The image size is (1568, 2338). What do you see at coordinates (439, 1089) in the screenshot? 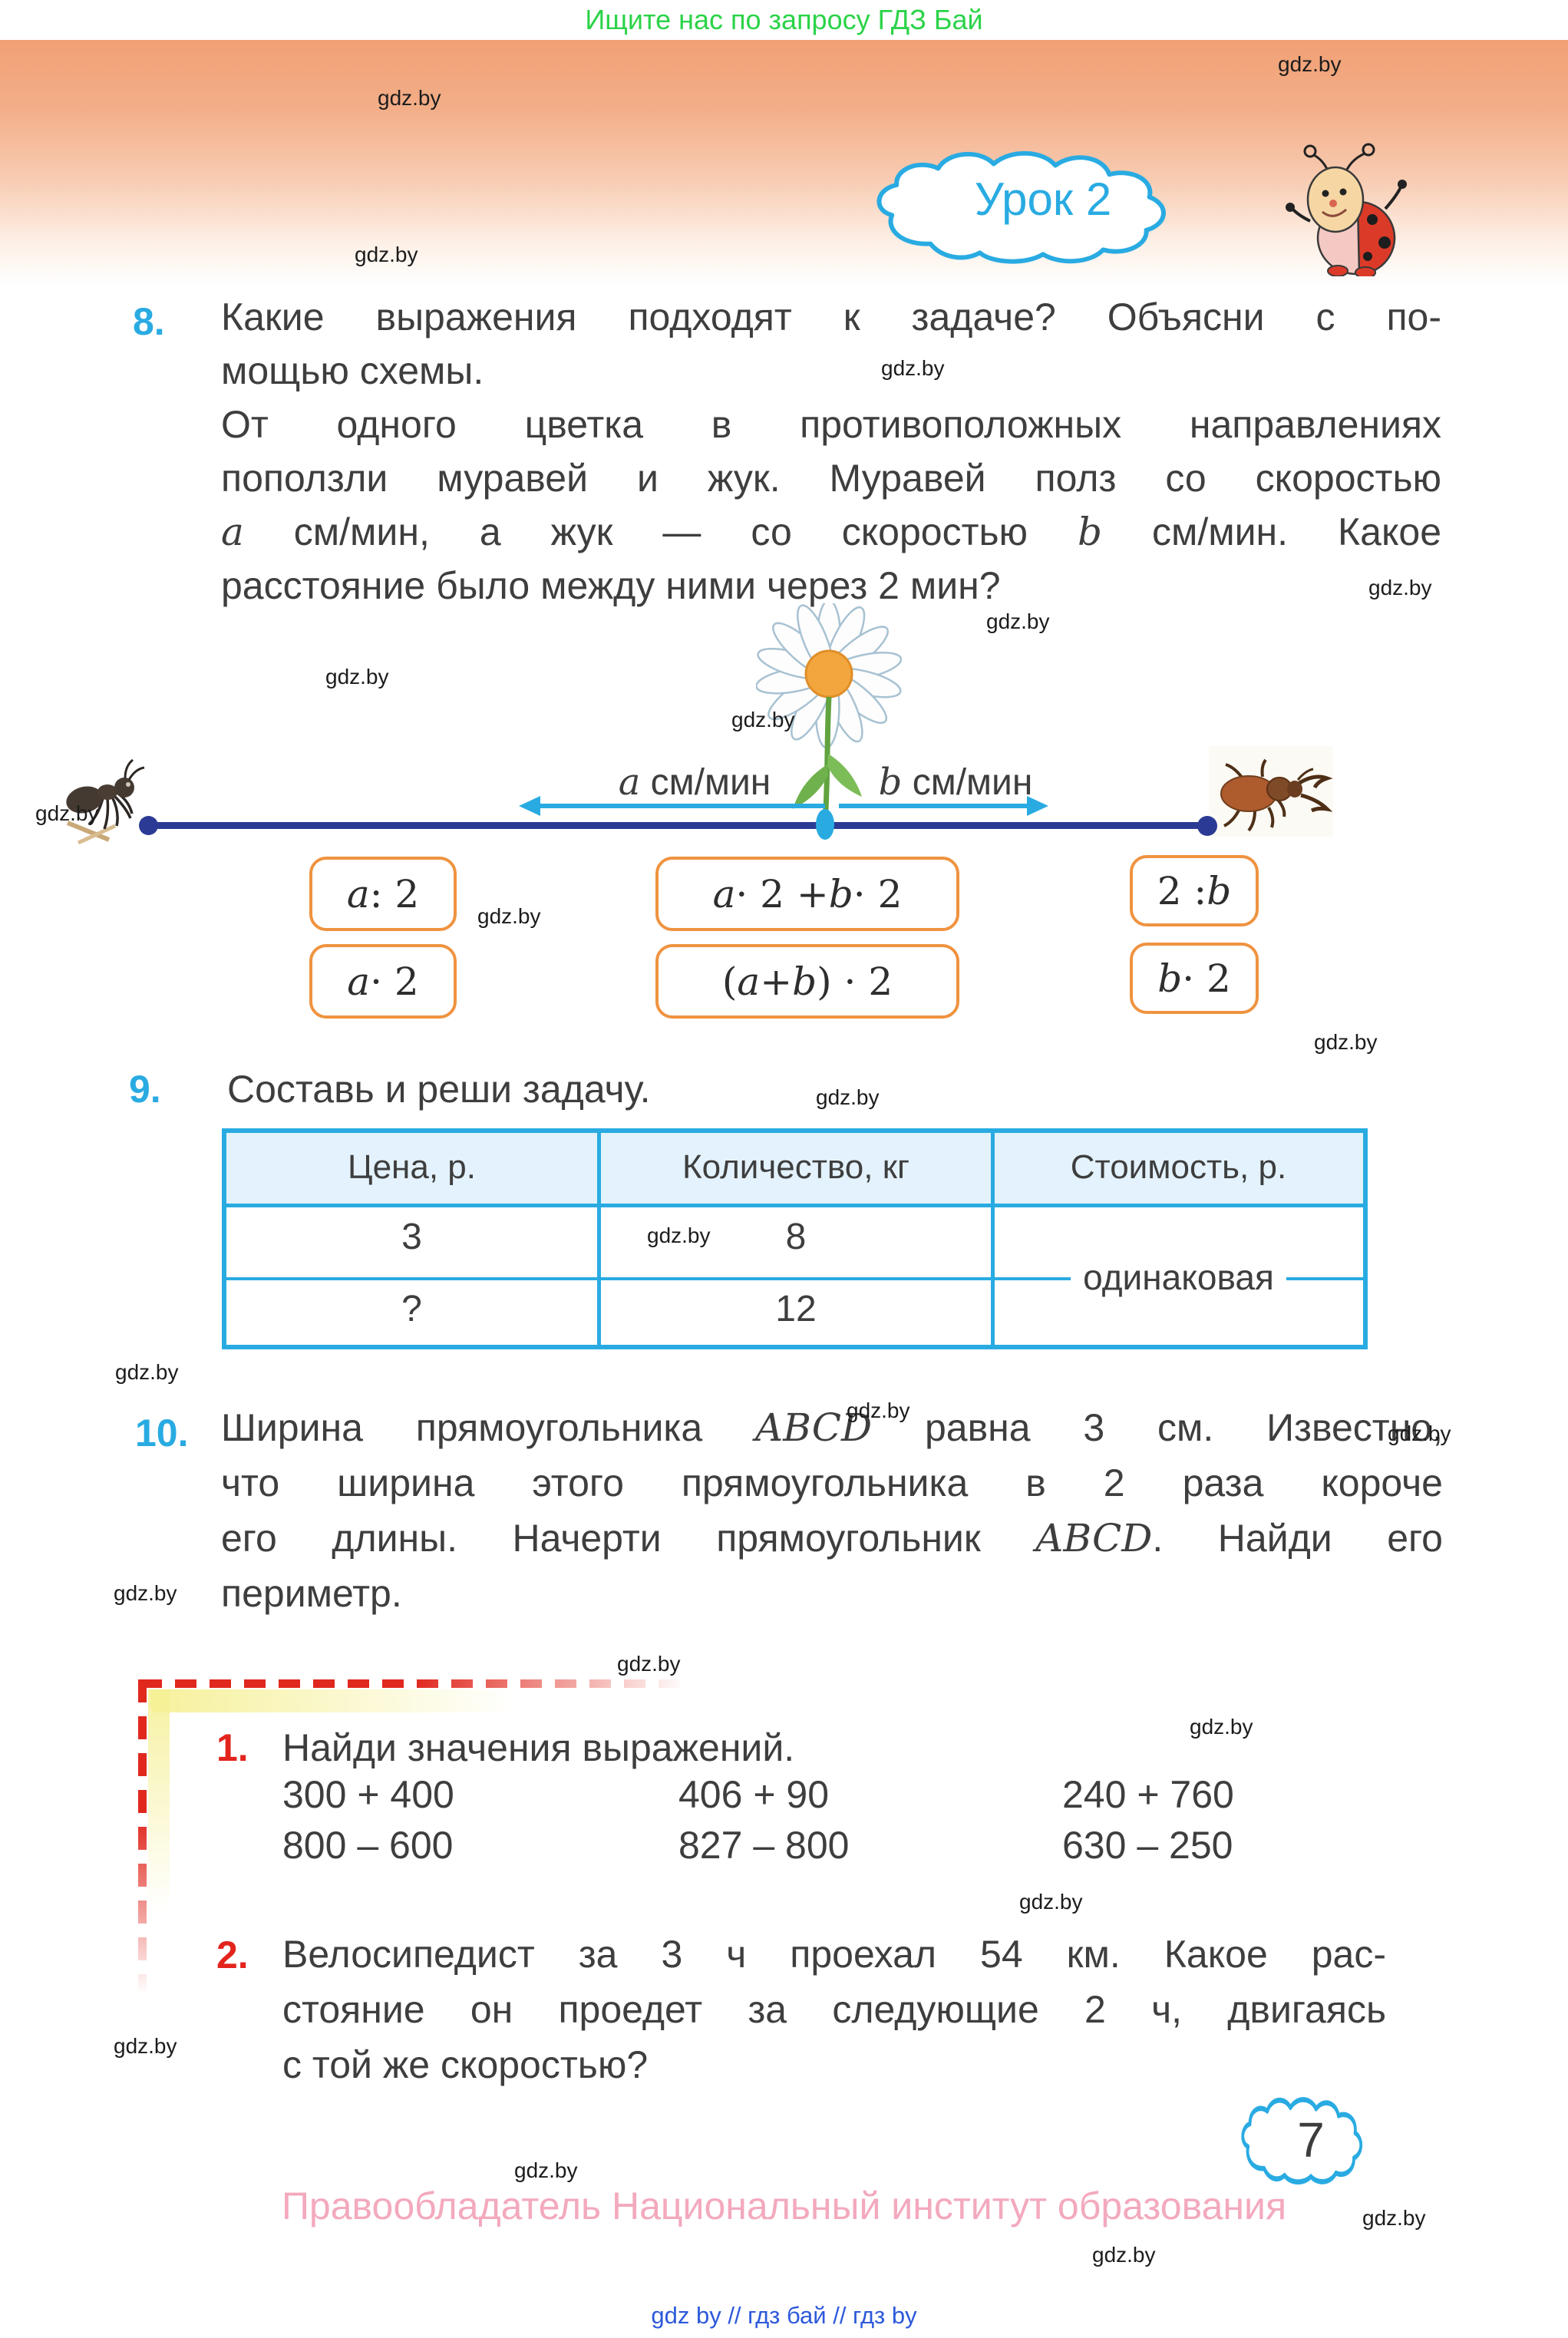
I see `problem-9-title: Составь и реши задачу.` at bounding box center [439, 1089].